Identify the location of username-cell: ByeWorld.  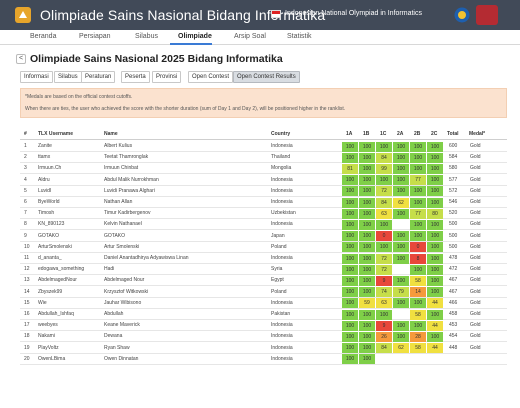
(49, 202).